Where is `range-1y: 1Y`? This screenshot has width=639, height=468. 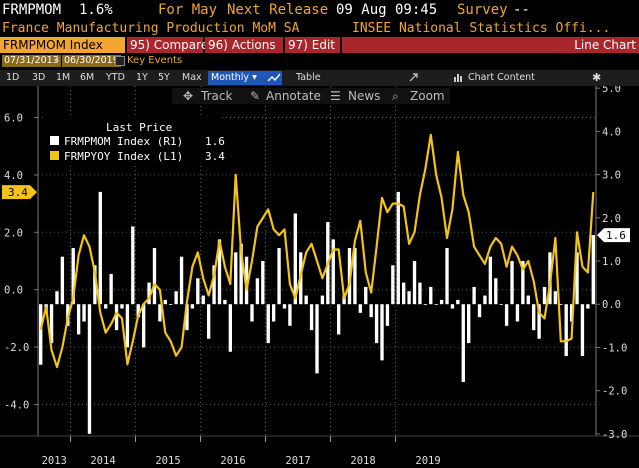 range-1y: 1Y is located at coordinates (142, 77).